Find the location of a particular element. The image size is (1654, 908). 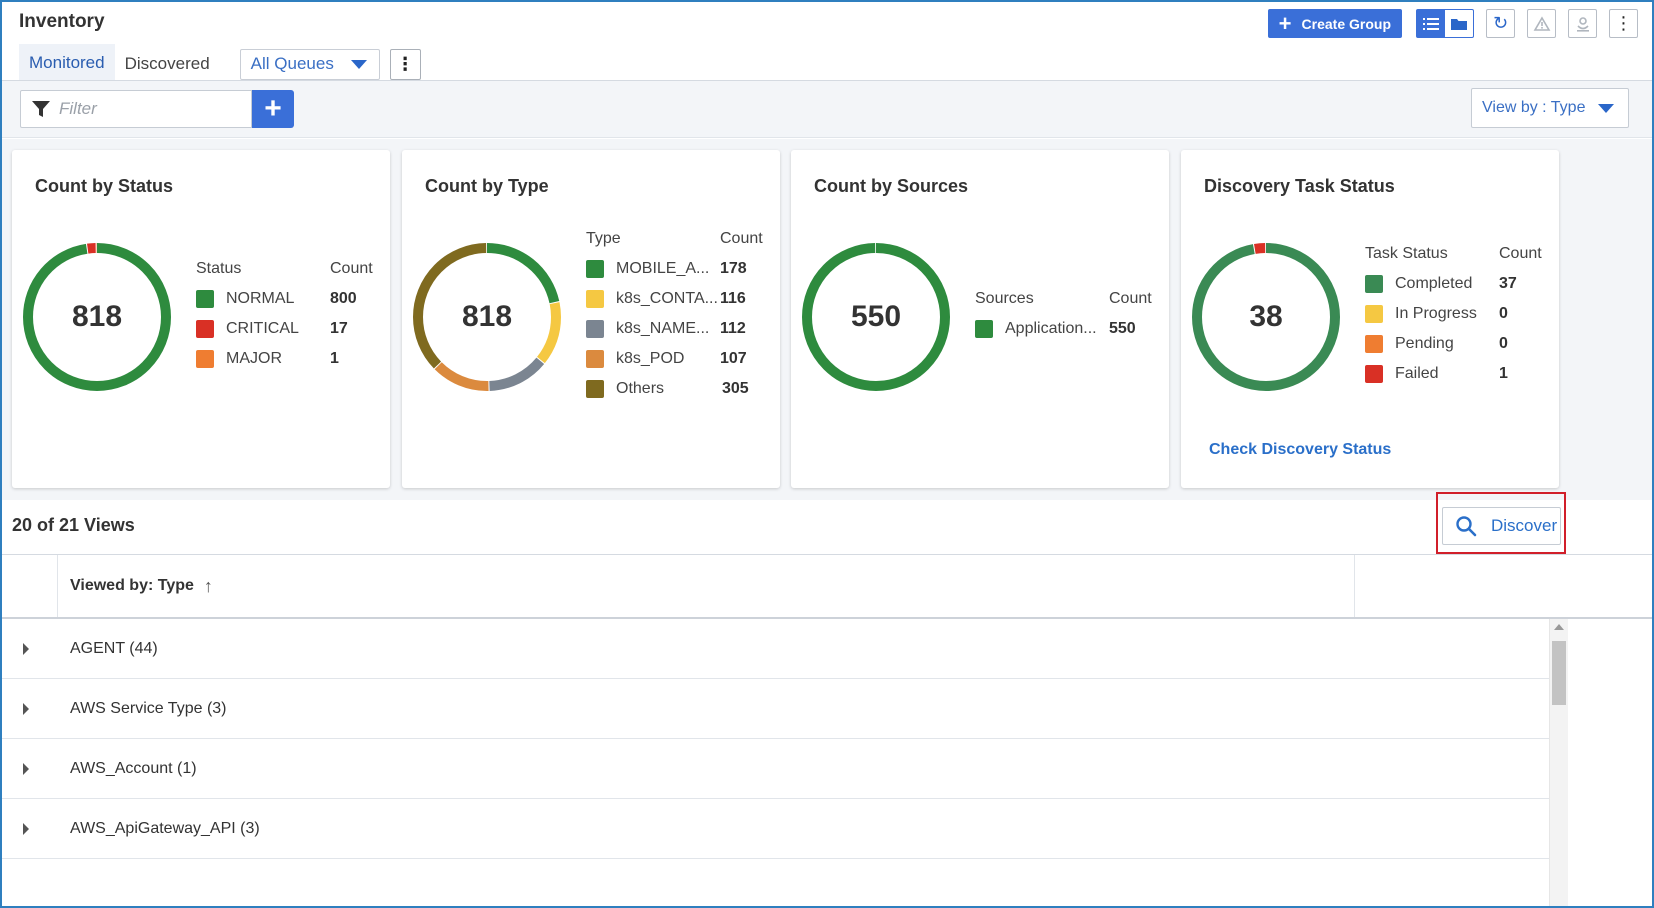

sort-ascending-icon: ↑ is located at coordinates (208, 585).